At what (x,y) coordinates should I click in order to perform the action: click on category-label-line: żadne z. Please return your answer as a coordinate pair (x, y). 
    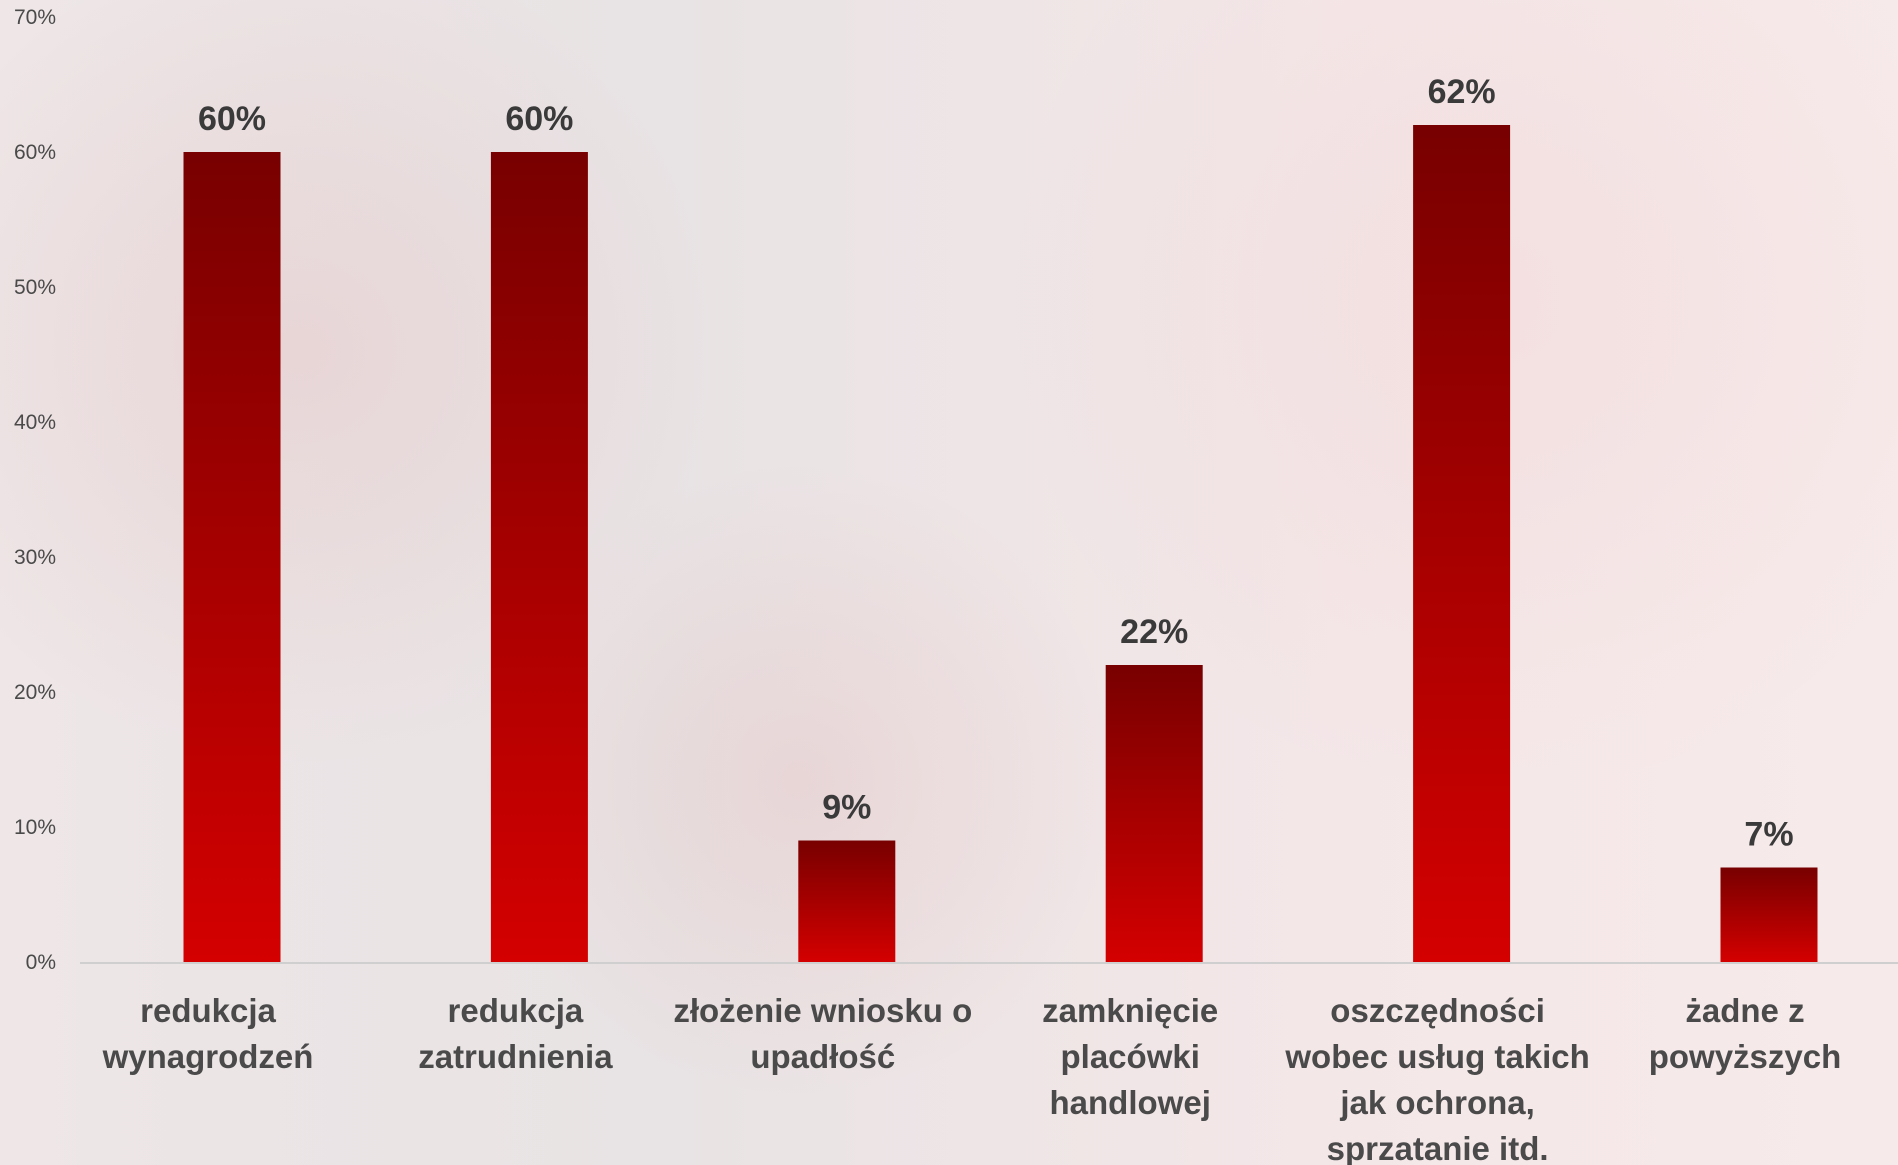
    Looking at the image, I should click on (1744, 1010).